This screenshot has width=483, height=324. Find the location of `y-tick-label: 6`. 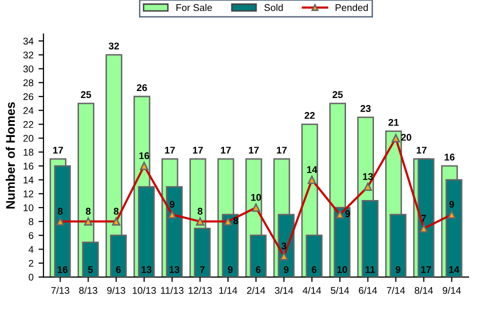

y-tick-label: 6 is located at coordinates (31, 235).